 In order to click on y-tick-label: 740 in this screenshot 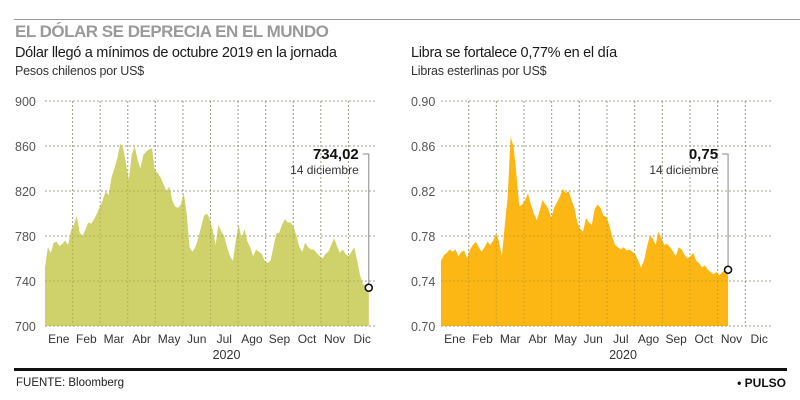, I will do `click(25, 282)`.